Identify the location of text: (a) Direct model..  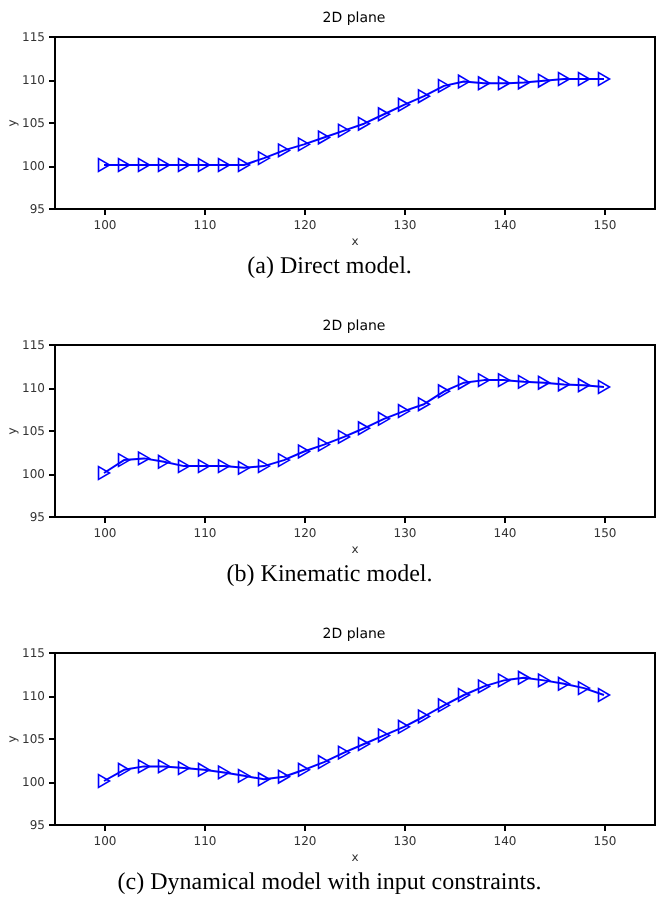
(329, 265).